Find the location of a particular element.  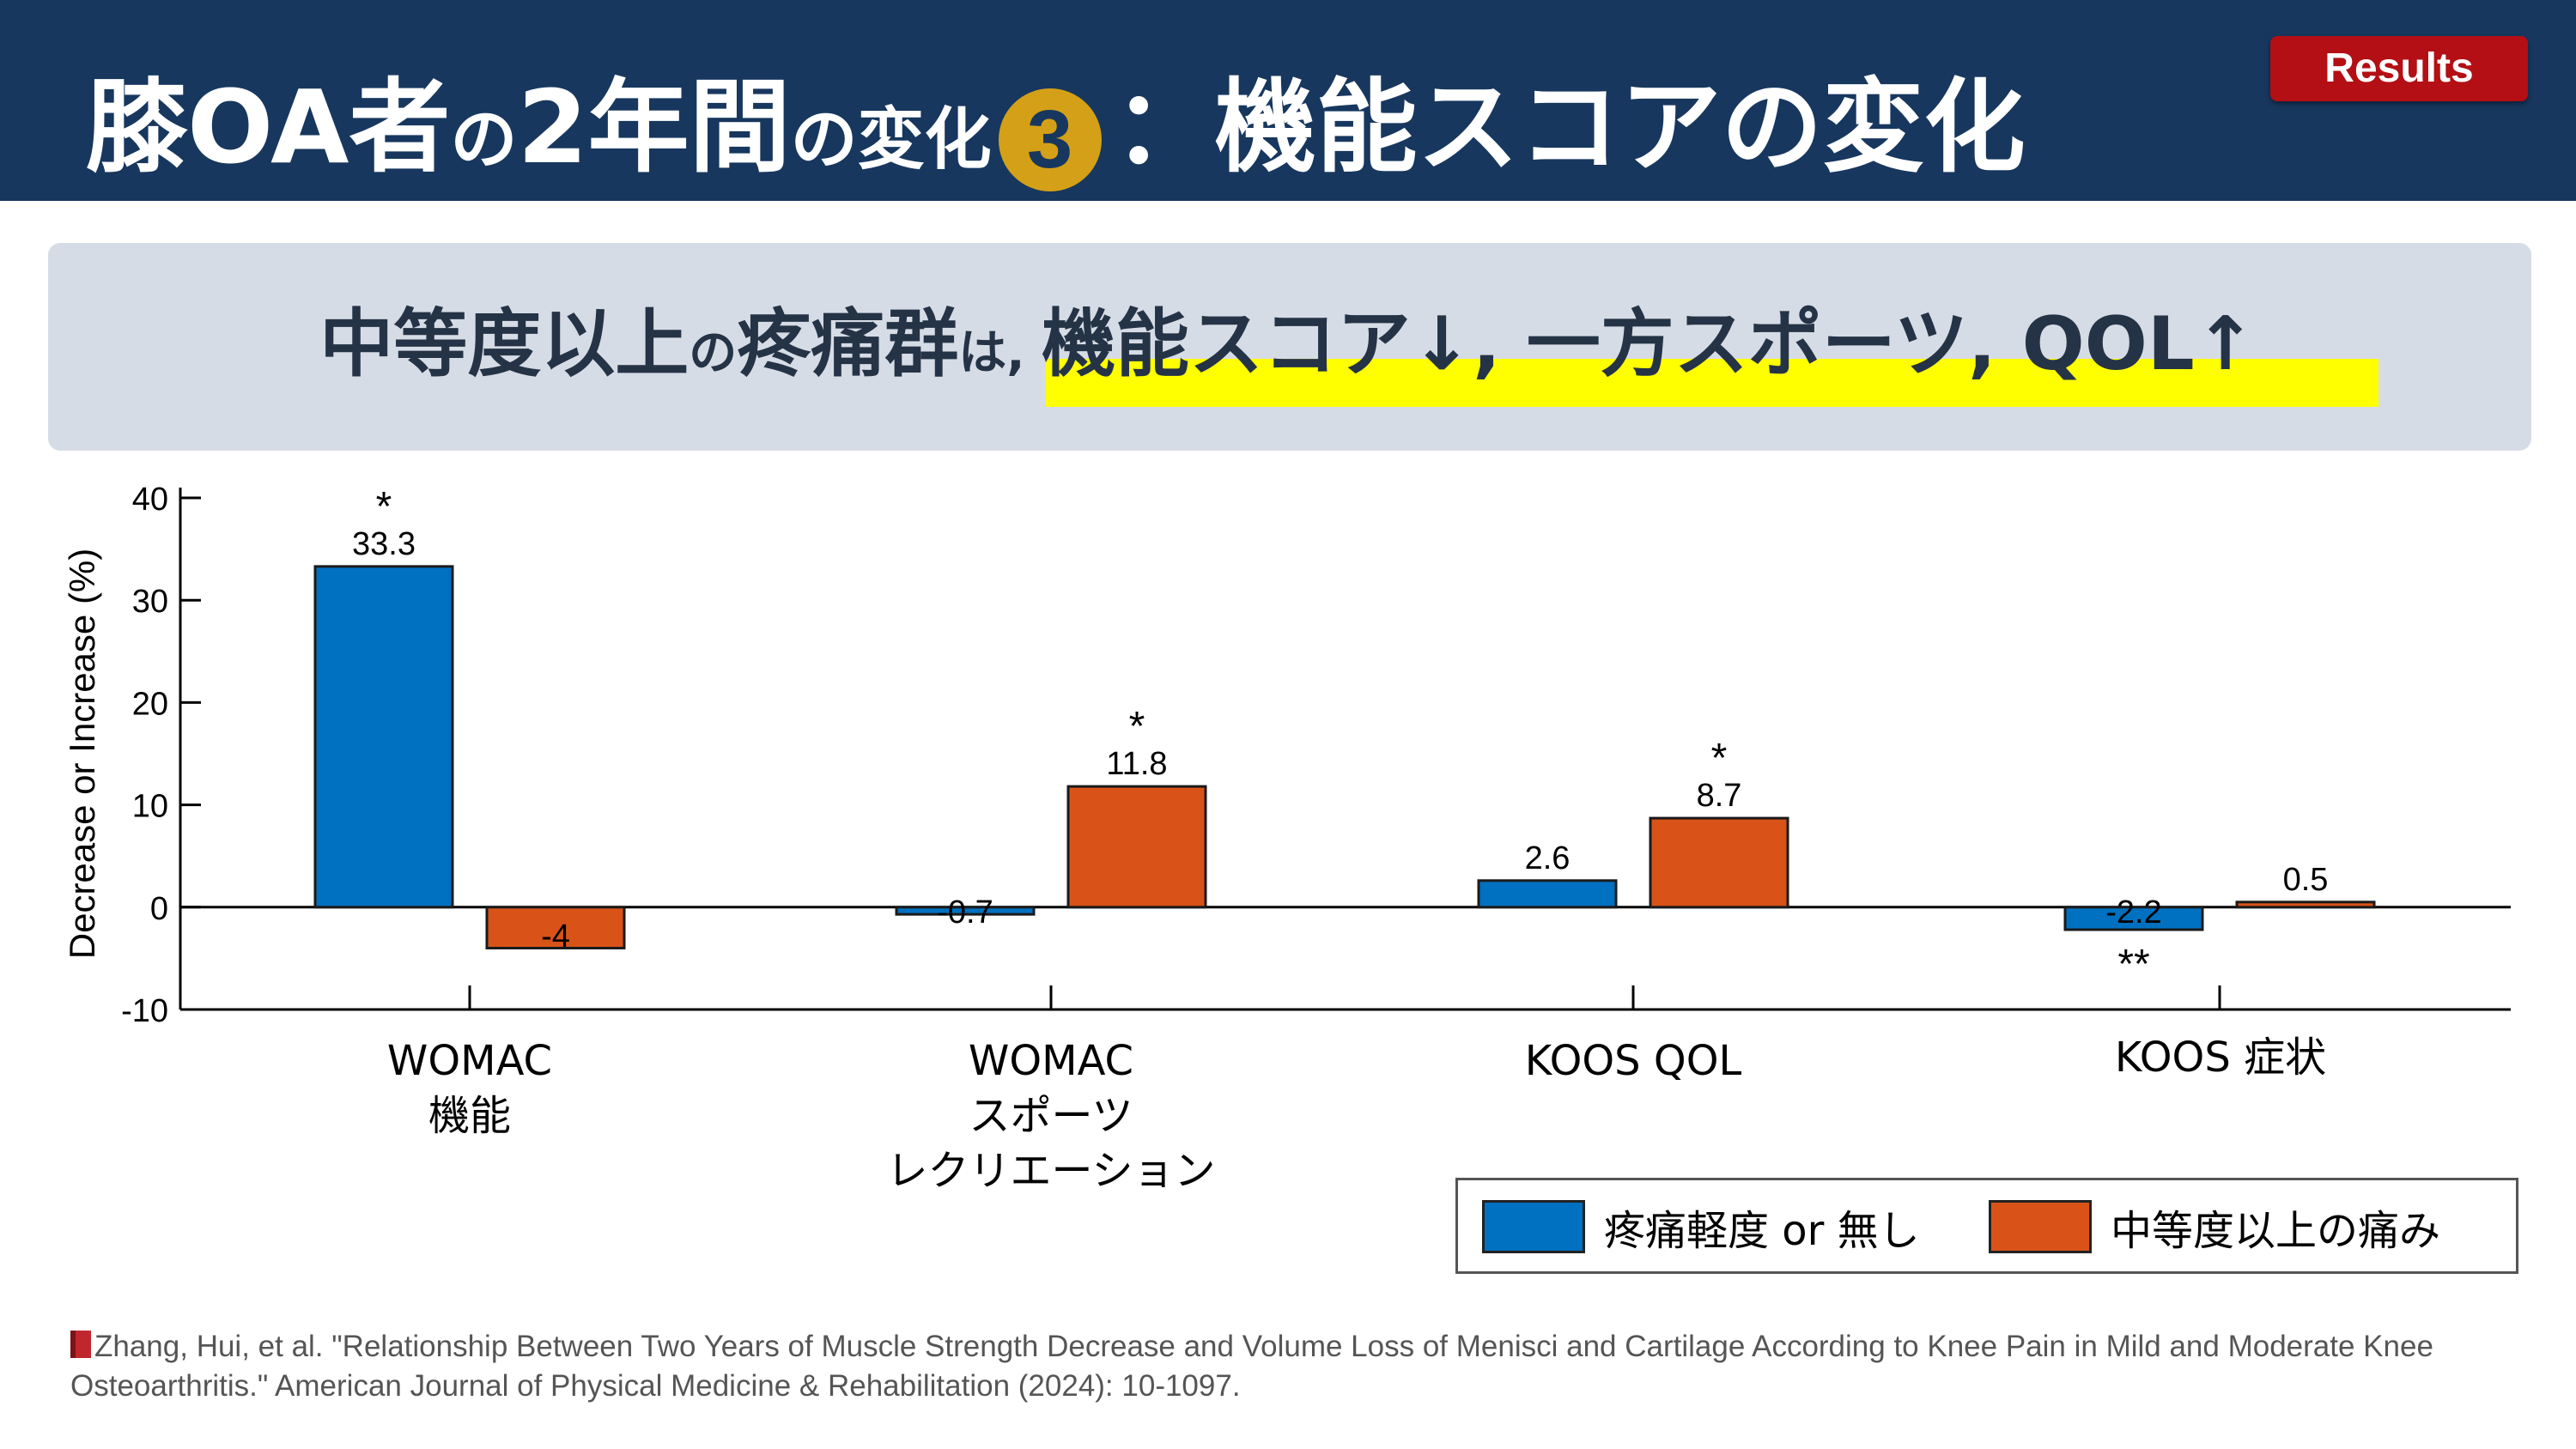

subtitle: 中等度以上の疼痛群は, 機能スコア↓, 一方スポーツ, QOL↑ is located at coordinates (1288, 337).